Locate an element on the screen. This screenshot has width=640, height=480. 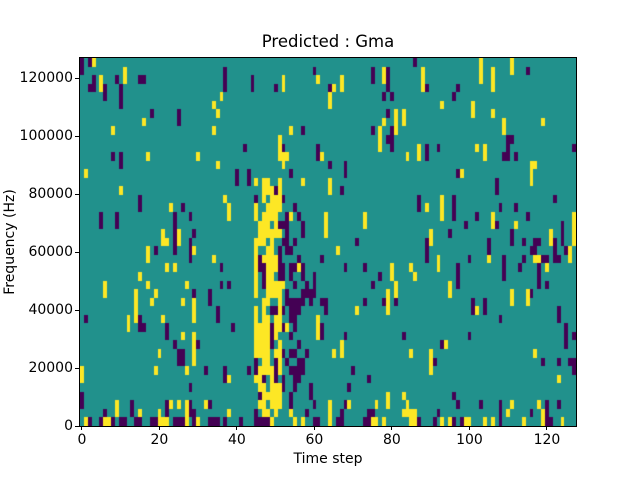
x-tick-label: 60 is located at coordinates (314, 440).